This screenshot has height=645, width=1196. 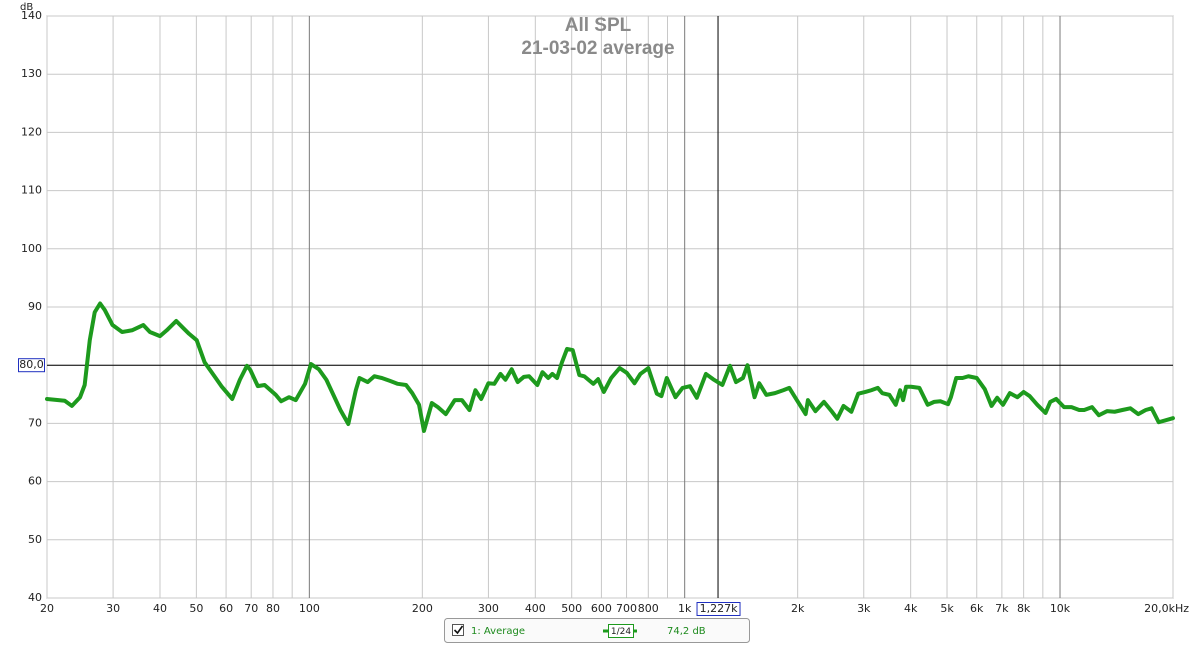 I want to click on legend-level: 74,2 dB, so click(x=686, y=631).